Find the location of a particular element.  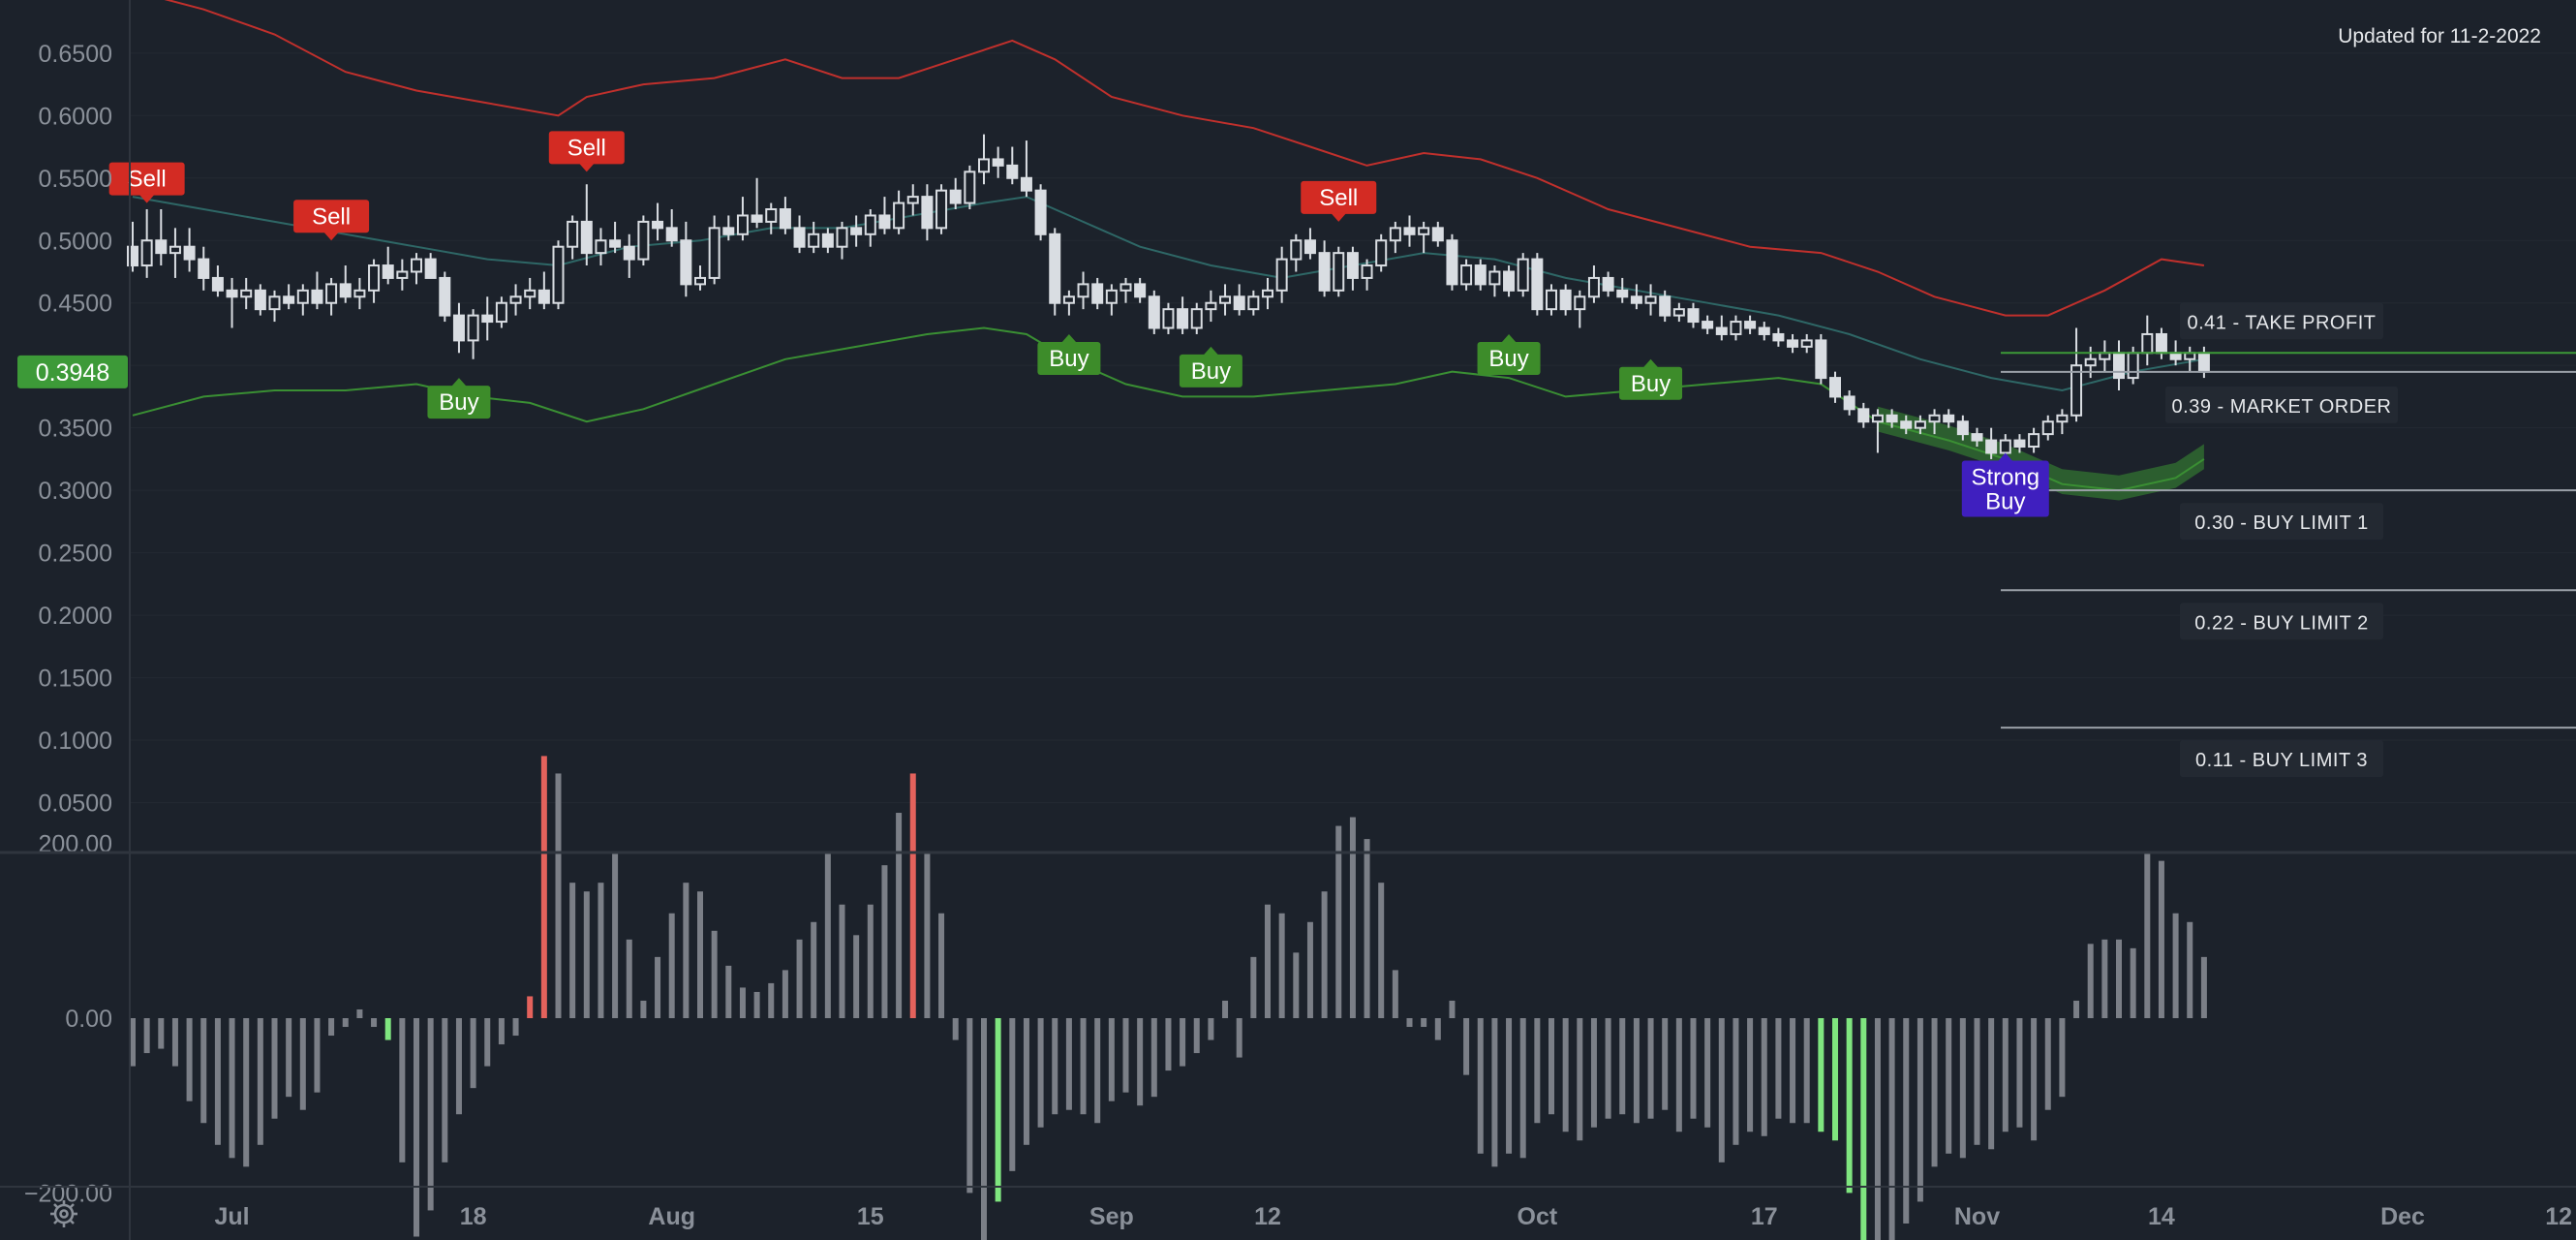

level-label: 0.22 - BUY LIMIT 2 is located at coordinates (2281, 623).